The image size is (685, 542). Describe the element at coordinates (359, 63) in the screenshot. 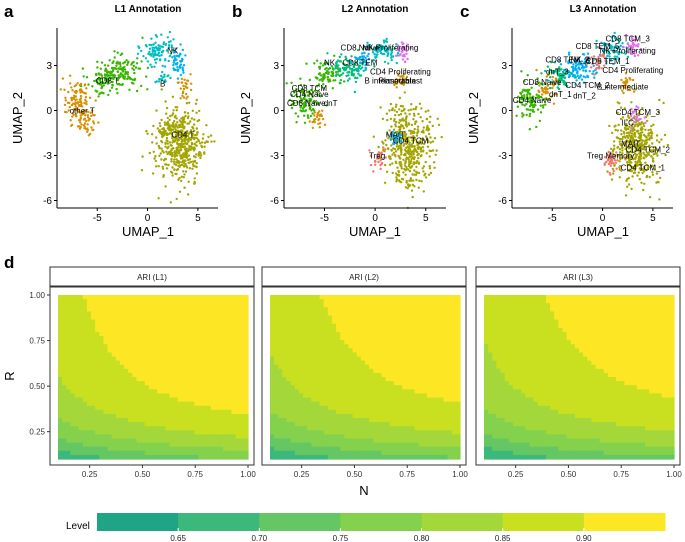

I see `cluster-label: CD8 TEM` at that location.